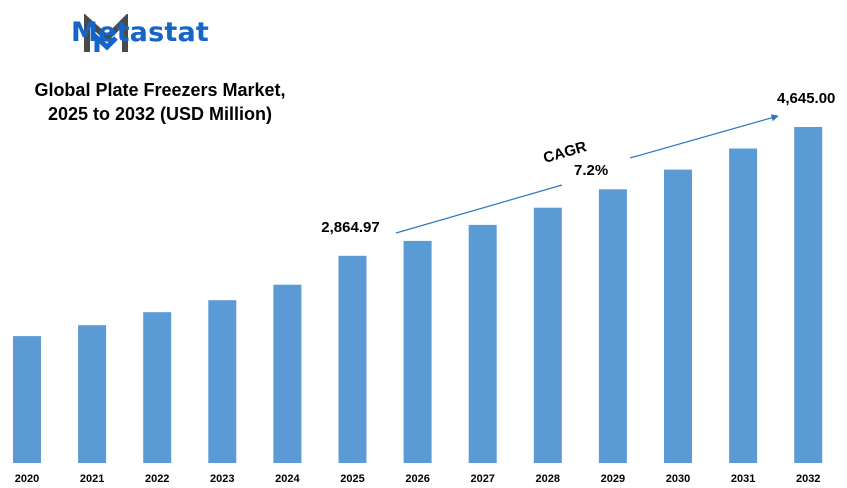 The height and width of the screenshot is (488, 847). I want to click on x-tick-2023: 2023, so click(222, 479).